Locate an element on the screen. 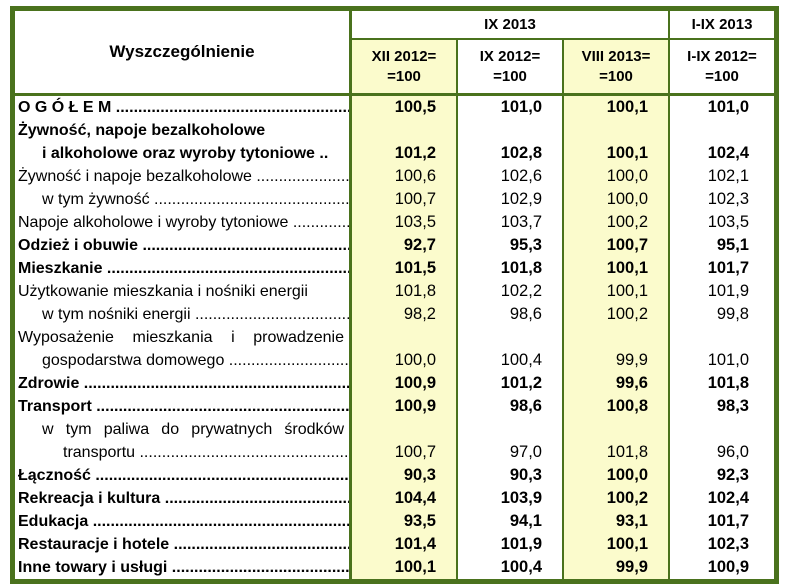 Image resolution: width=788 pixels, height=586 pixels. value-cell: 102,1 is located at coordinates (722, 176).